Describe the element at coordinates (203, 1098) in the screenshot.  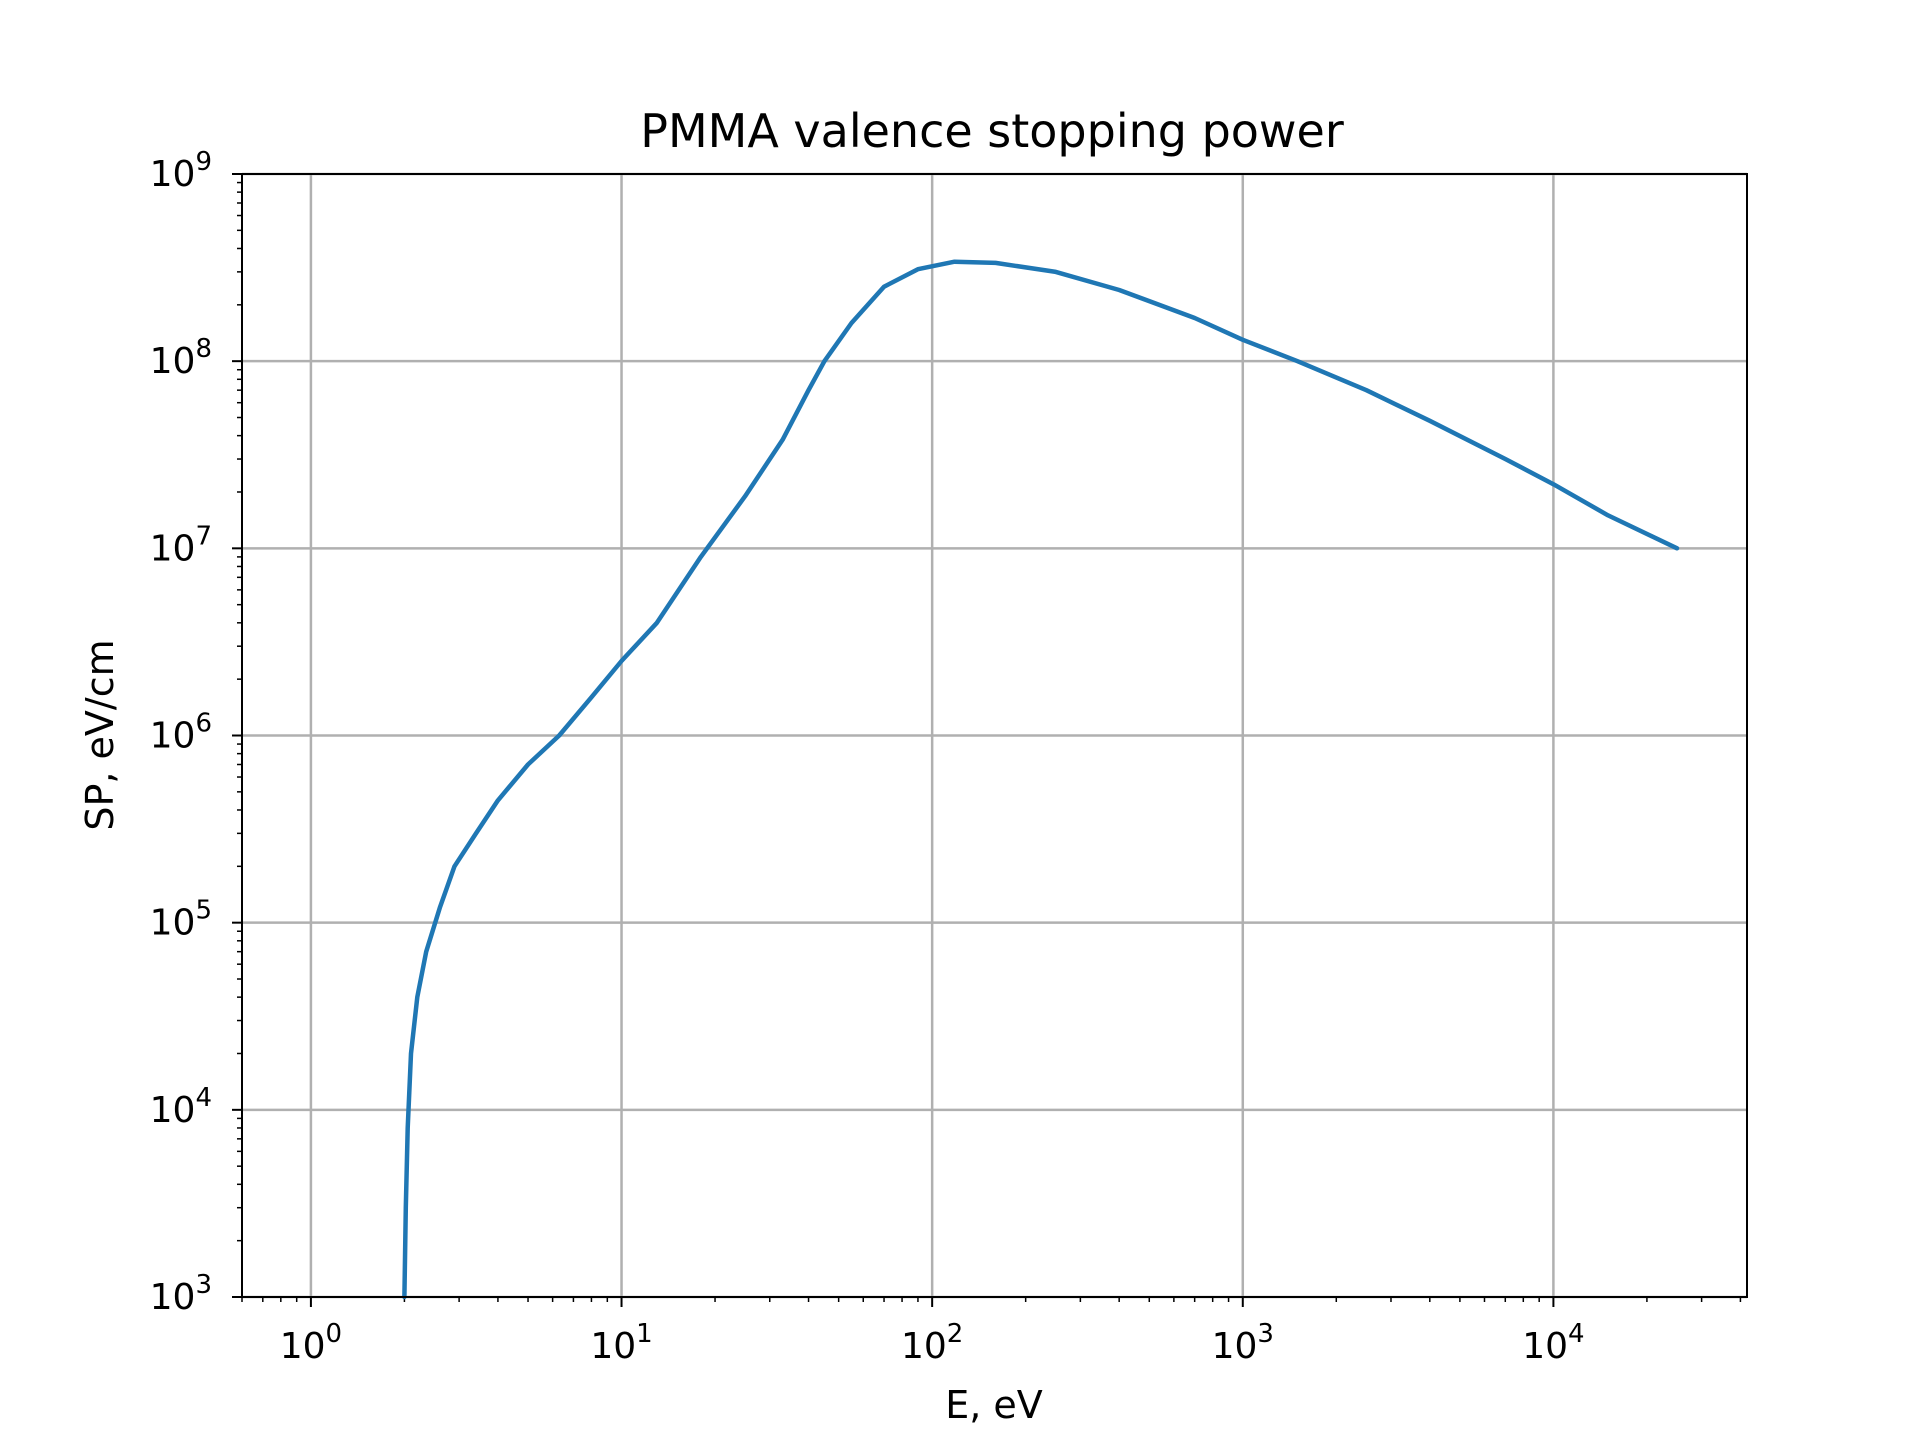
I see `y-tick-exponent: 4` at that location.